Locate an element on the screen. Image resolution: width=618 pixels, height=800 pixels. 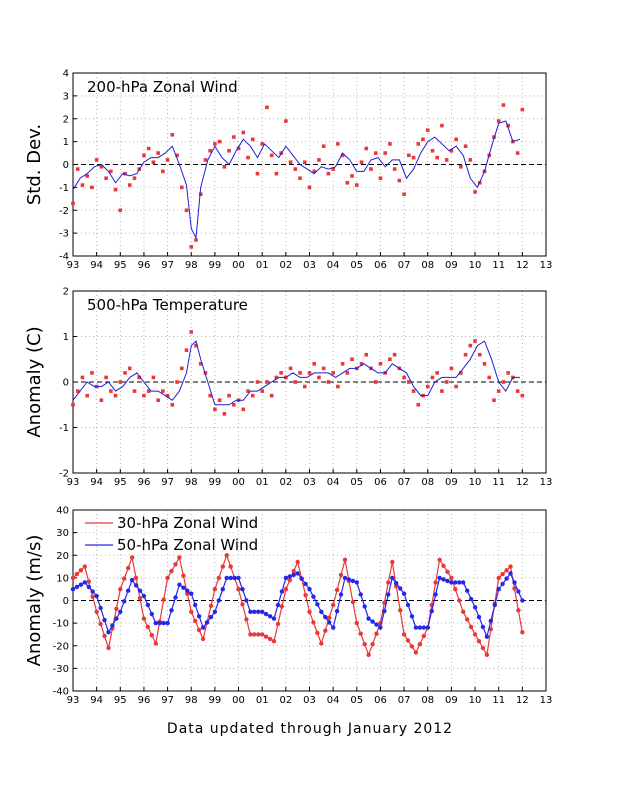
legend-entry: 30-hPa Zonal Wind is located at coordinates (187, 523).